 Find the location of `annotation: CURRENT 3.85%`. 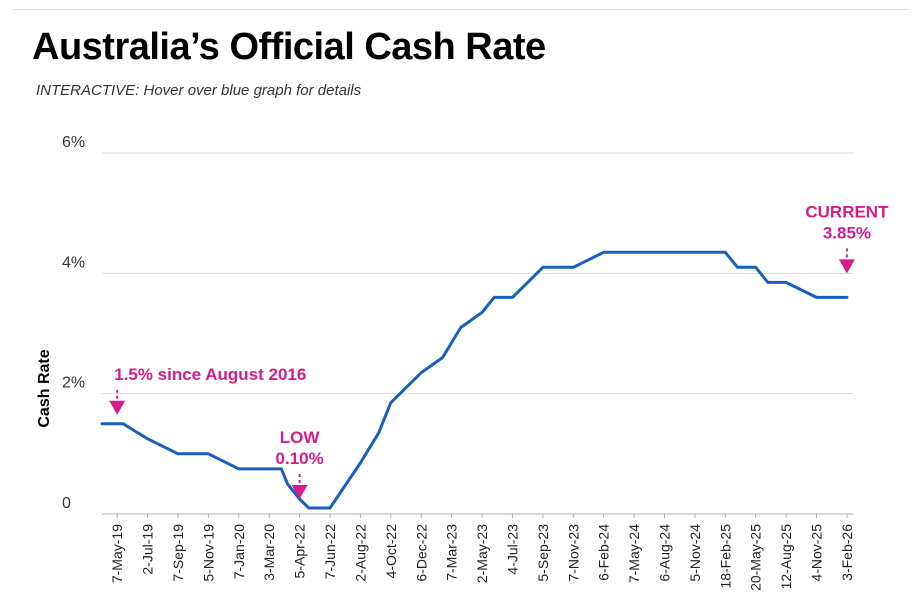

annotation: CURRENT 3.85% is located at coordinates (847, 238).